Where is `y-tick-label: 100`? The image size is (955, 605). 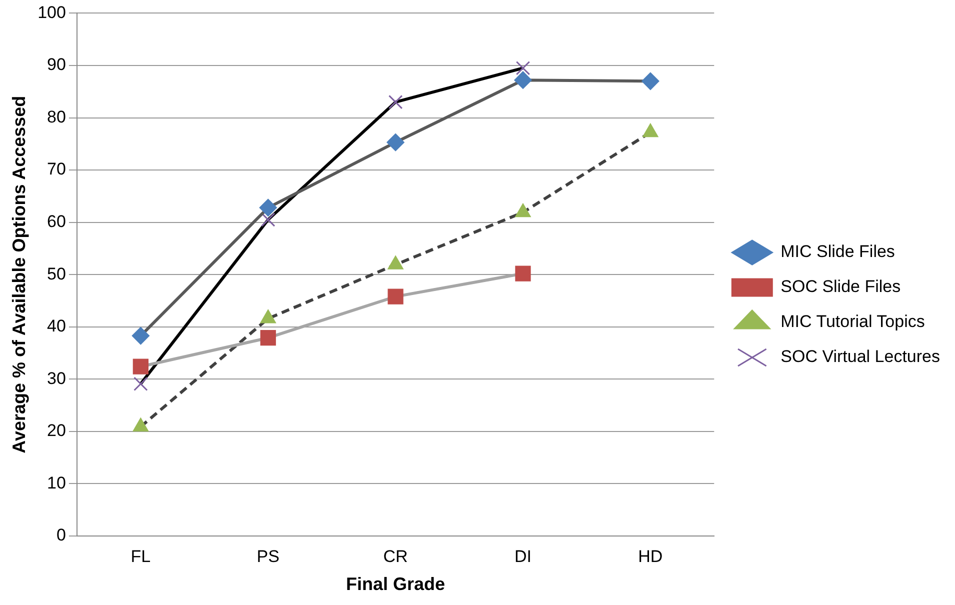
y-tick-label: 100 is located at coordinates (52, 12).